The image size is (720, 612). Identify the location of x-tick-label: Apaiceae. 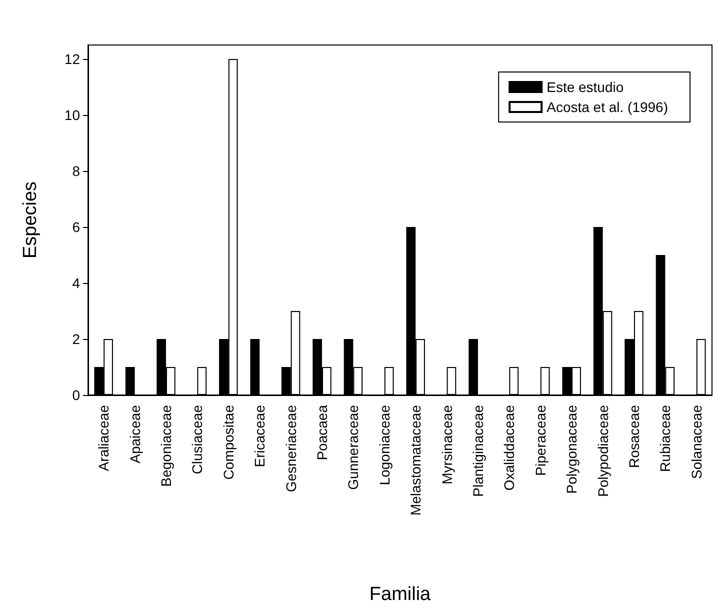
(134, 434).